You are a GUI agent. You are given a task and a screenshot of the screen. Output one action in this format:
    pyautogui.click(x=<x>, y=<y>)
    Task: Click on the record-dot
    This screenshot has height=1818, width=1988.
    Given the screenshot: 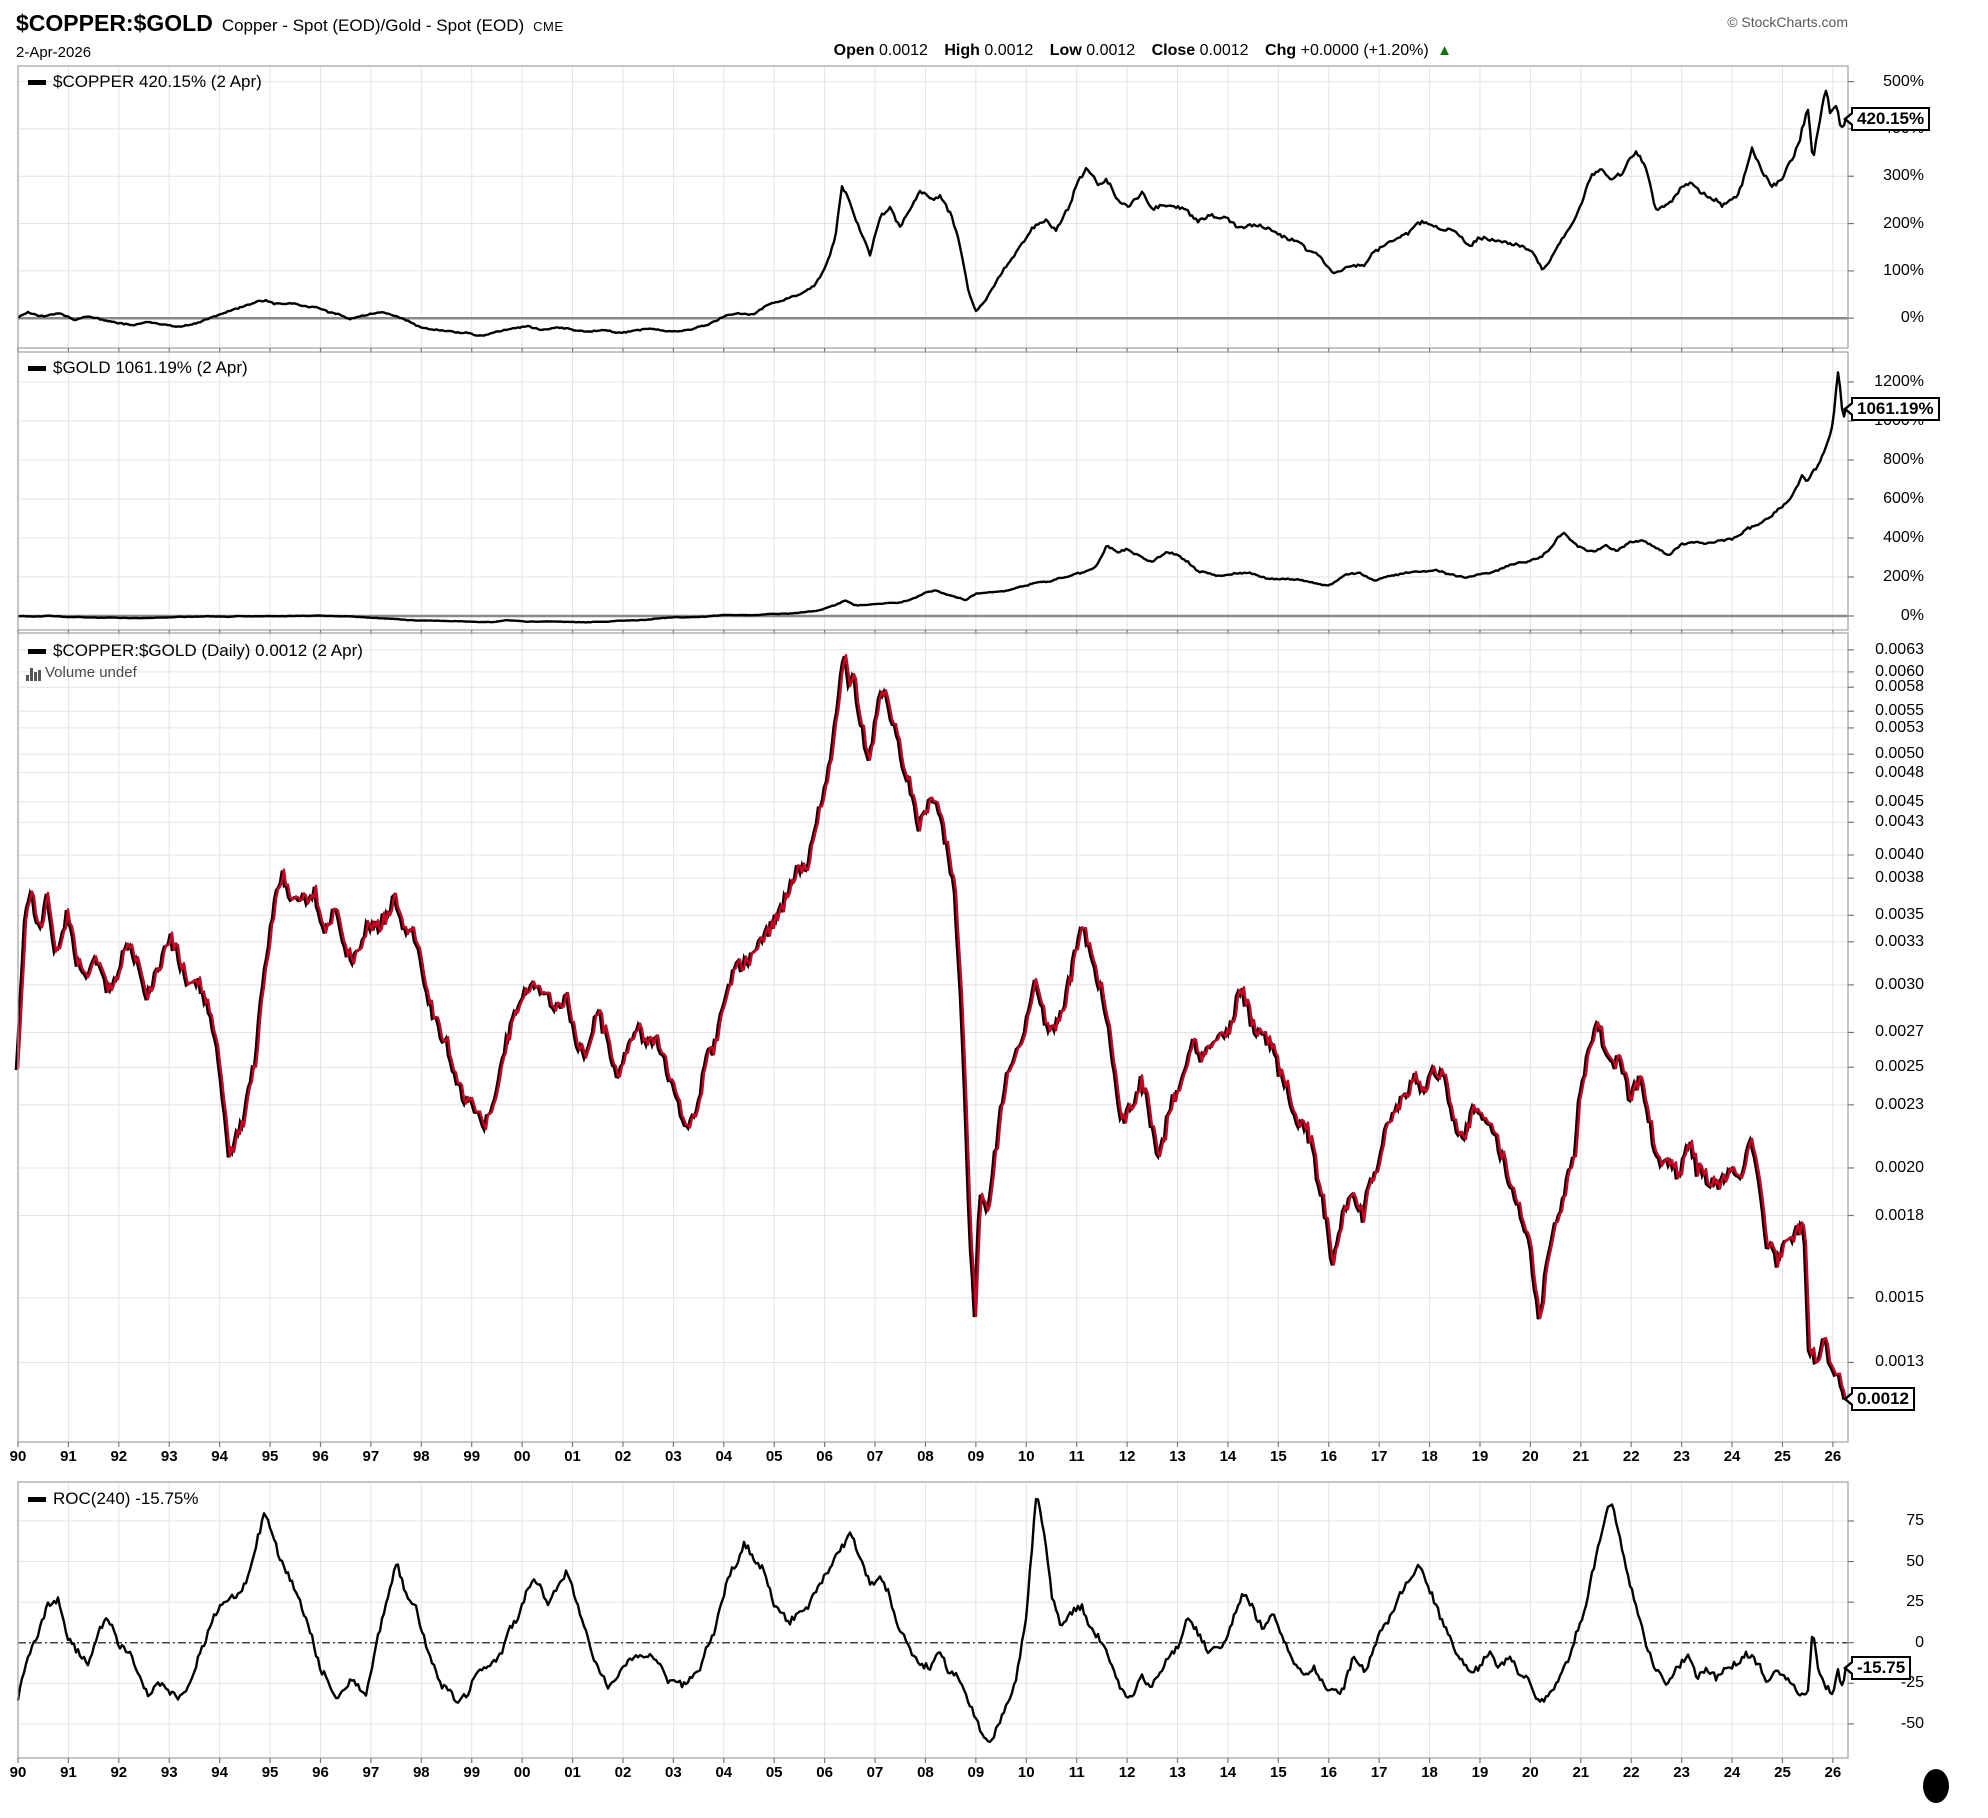 What is the action you would take?
    pyautogui.click(x=1936, y=1786)
    